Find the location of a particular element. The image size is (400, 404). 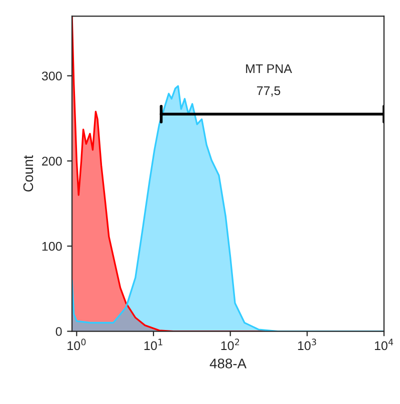

y-tick-label: 0 is located at coordinates (59, 331).